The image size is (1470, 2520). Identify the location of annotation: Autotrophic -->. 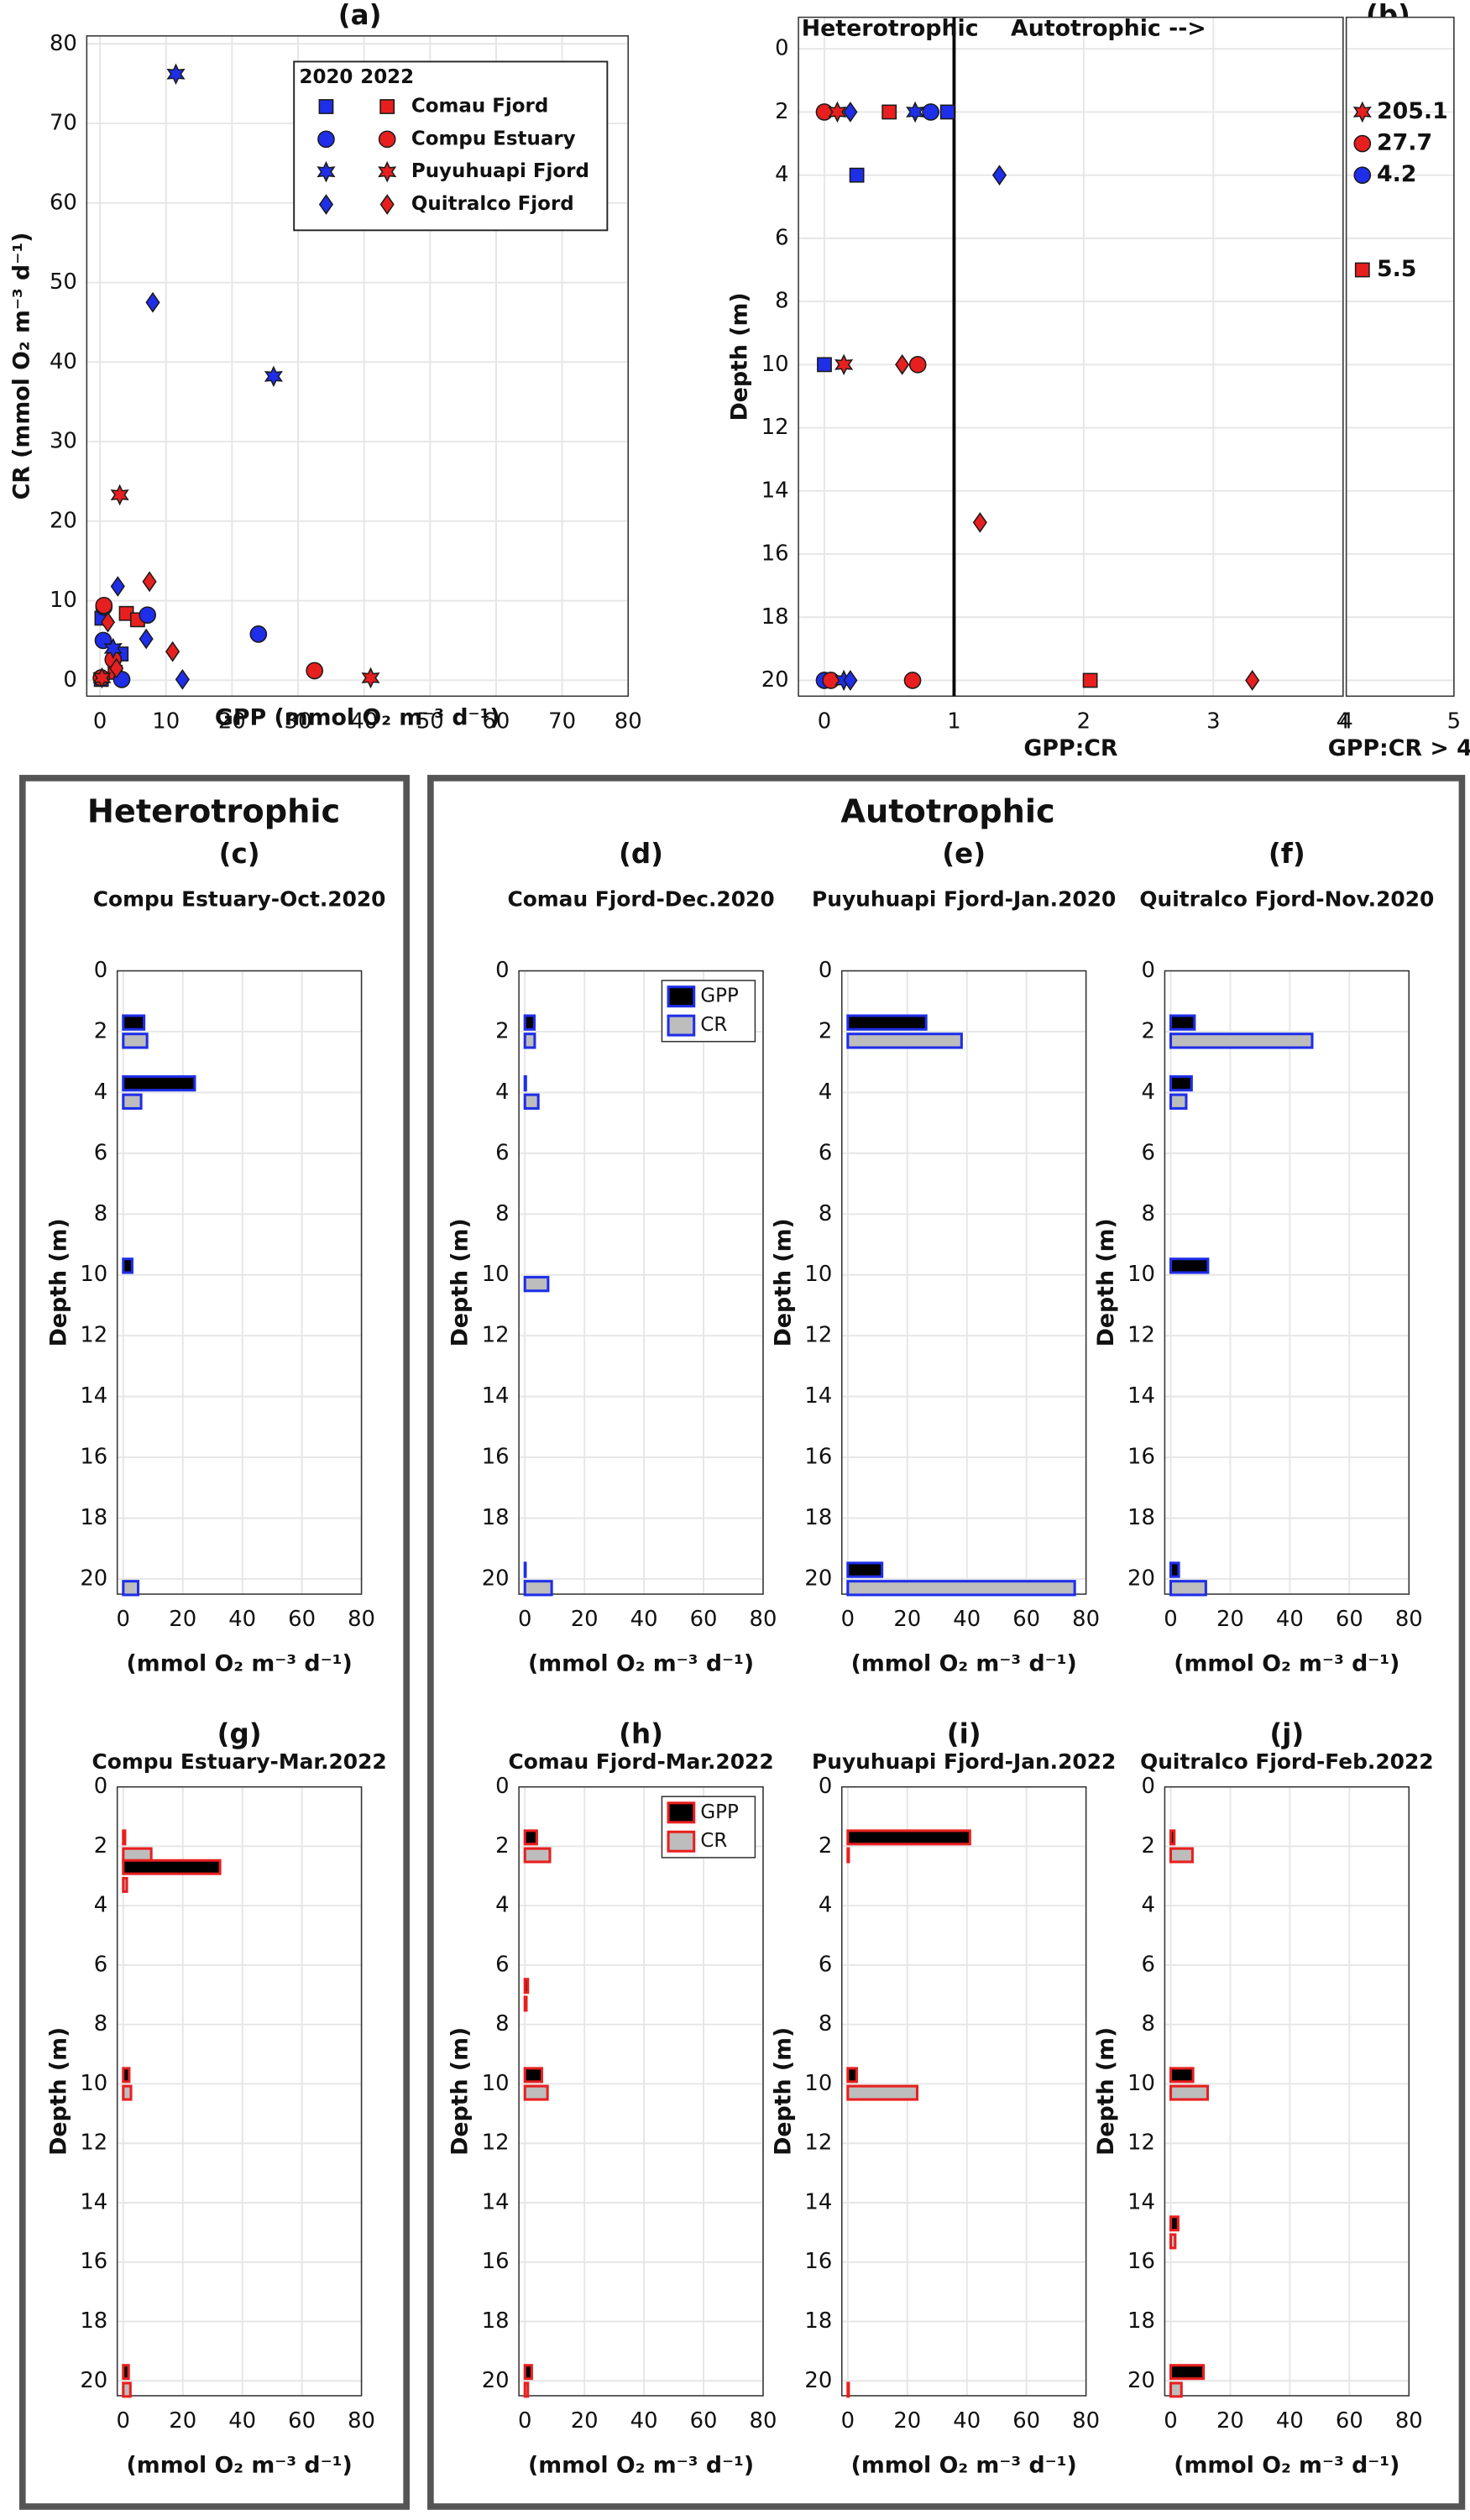
(1108, 29).